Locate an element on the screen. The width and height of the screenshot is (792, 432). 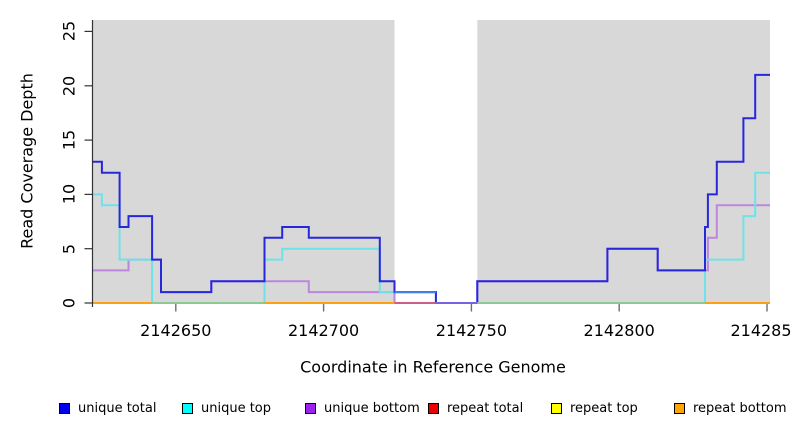
y-tick-label: 25 is located at coordinates (69, 31).